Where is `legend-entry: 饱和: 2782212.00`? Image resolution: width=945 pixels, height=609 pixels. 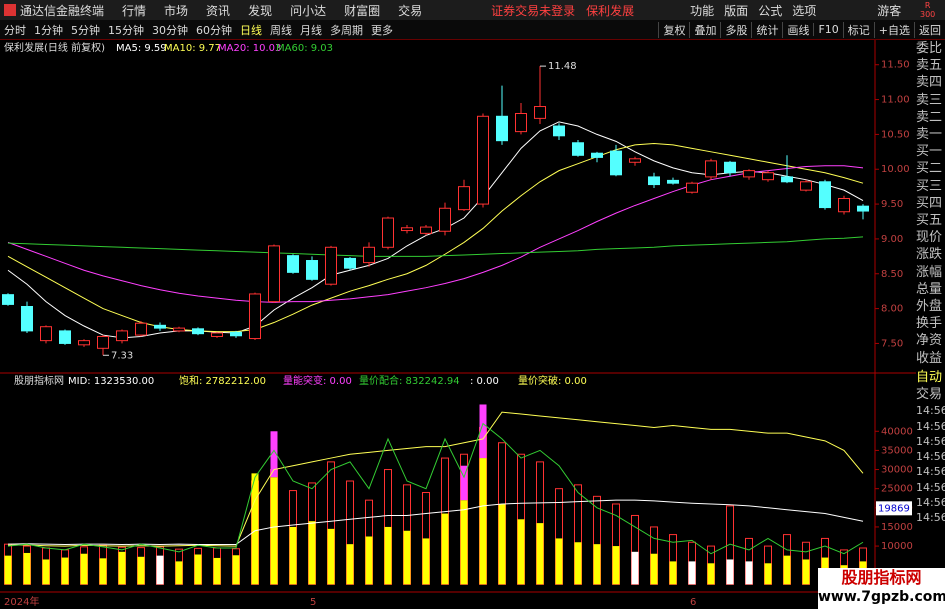
legend-entry: 饱和: 2782212.00 is located at coordinates (222, 381).